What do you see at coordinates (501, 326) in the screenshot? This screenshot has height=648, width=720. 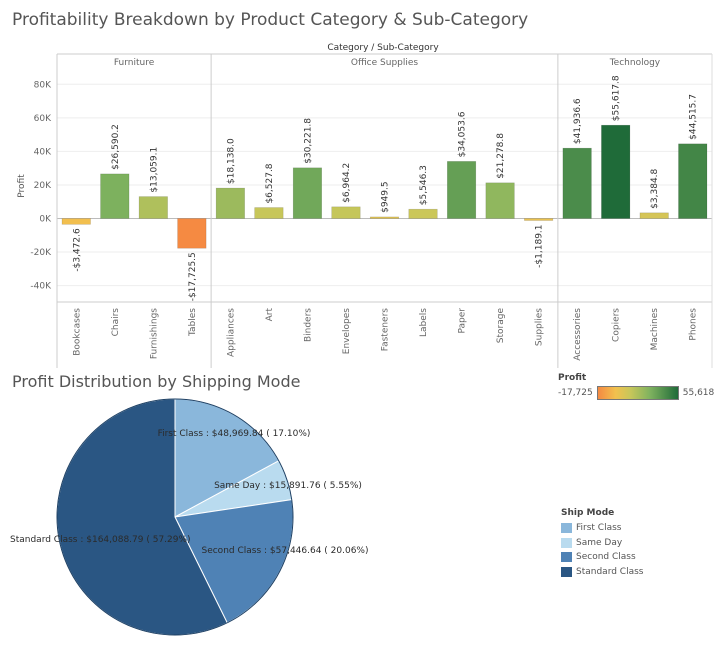 I see `subcategory-label: Storage` at bounding box center [501, 326].